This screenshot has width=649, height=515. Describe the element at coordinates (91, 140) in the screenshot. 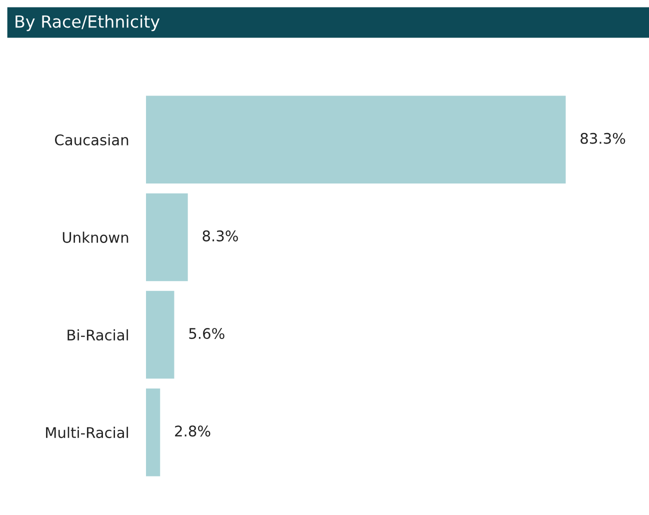

I see `y-tick-label: Caucasian` at that location.